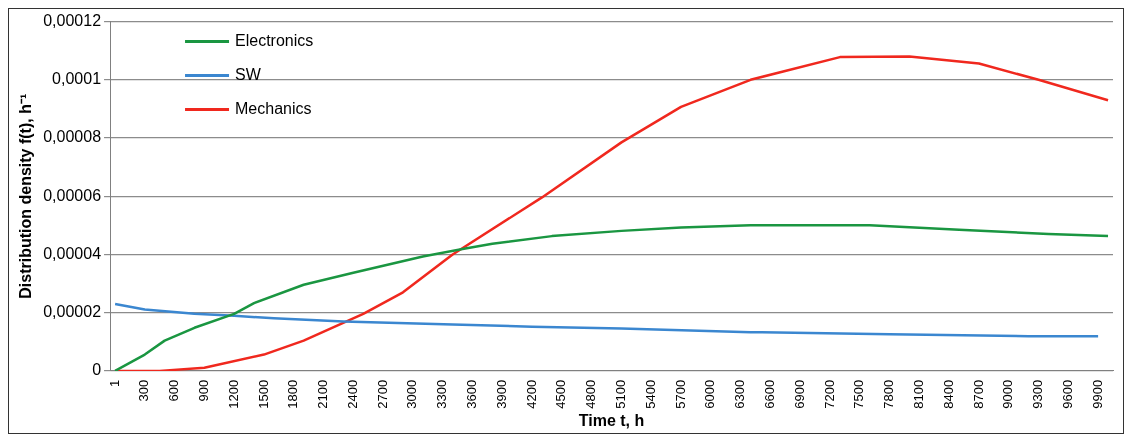  What do you see at coordinates (263, 394) in the screenshot?
I see `x-tick-label: 1500` at bounding box center [263, 394].